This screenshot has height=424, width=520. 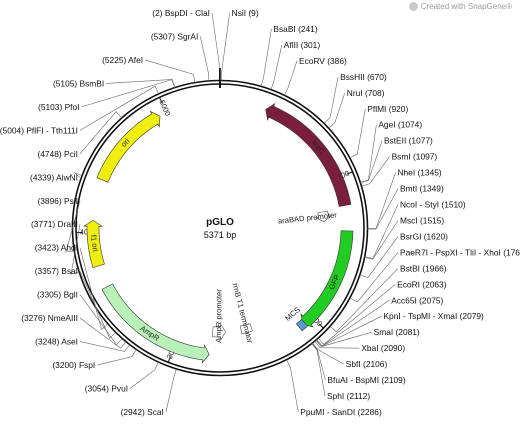 I want to click on site-label-kpni-tspmi-xmai: KpnI - TspMI - XmaI (2079), so click(x=433, y=316).